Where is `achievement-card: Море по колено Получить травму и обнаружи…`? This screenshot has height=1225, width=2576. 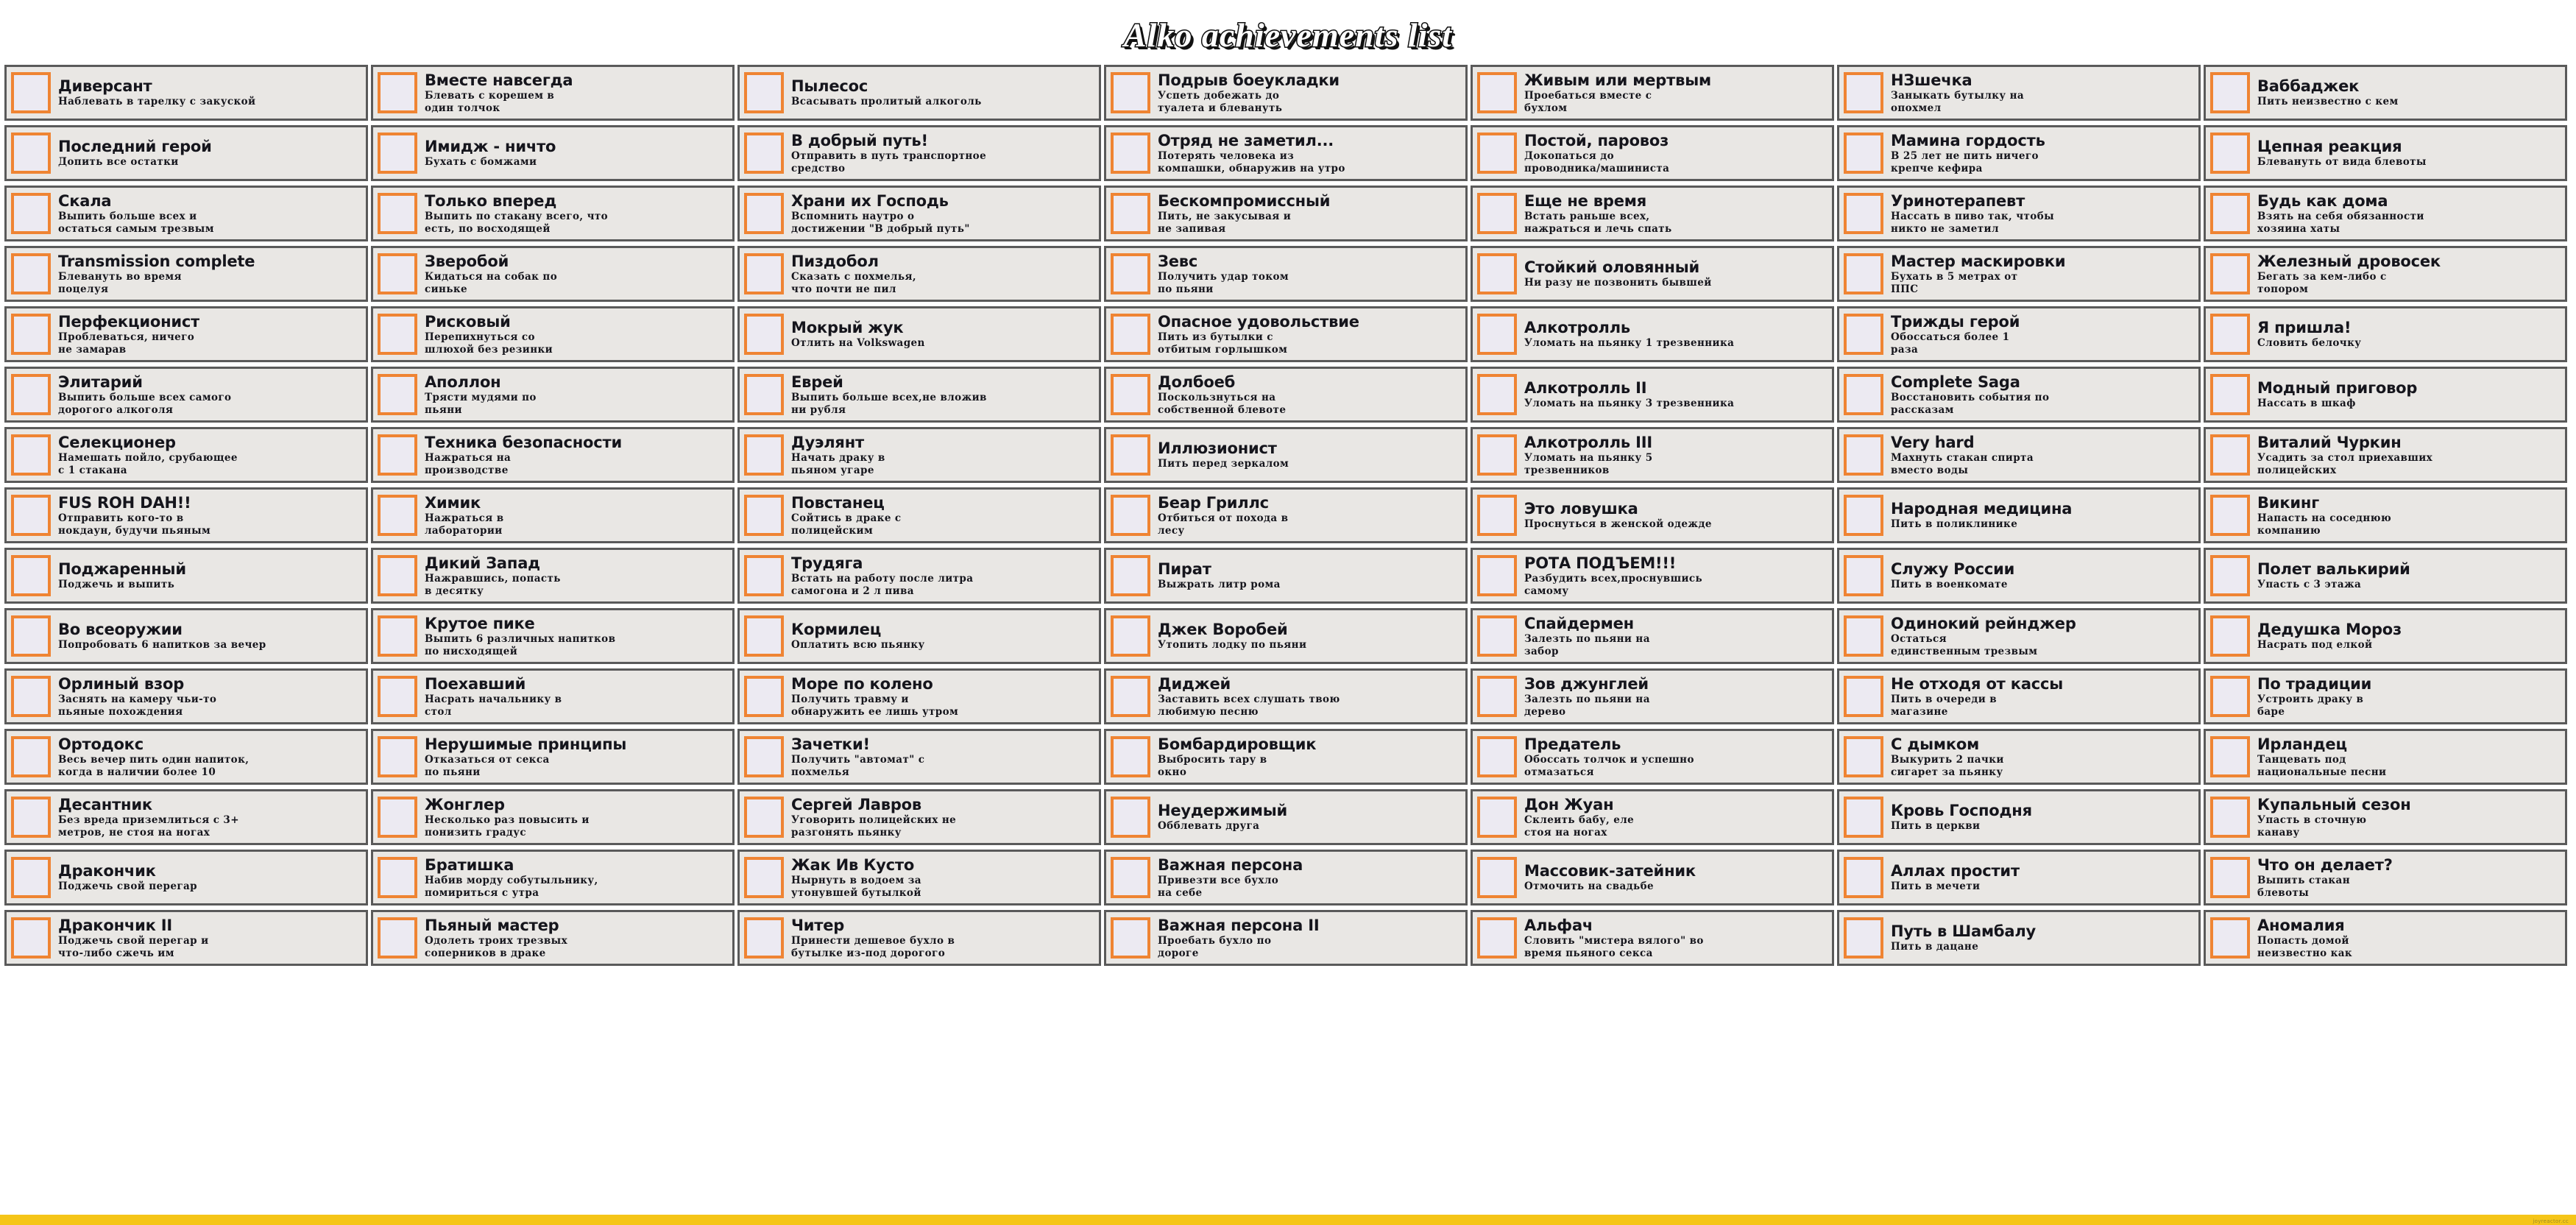 achievement-card: Море по колено Получить травму и обнаружи… is located at coordinates (919, 696).